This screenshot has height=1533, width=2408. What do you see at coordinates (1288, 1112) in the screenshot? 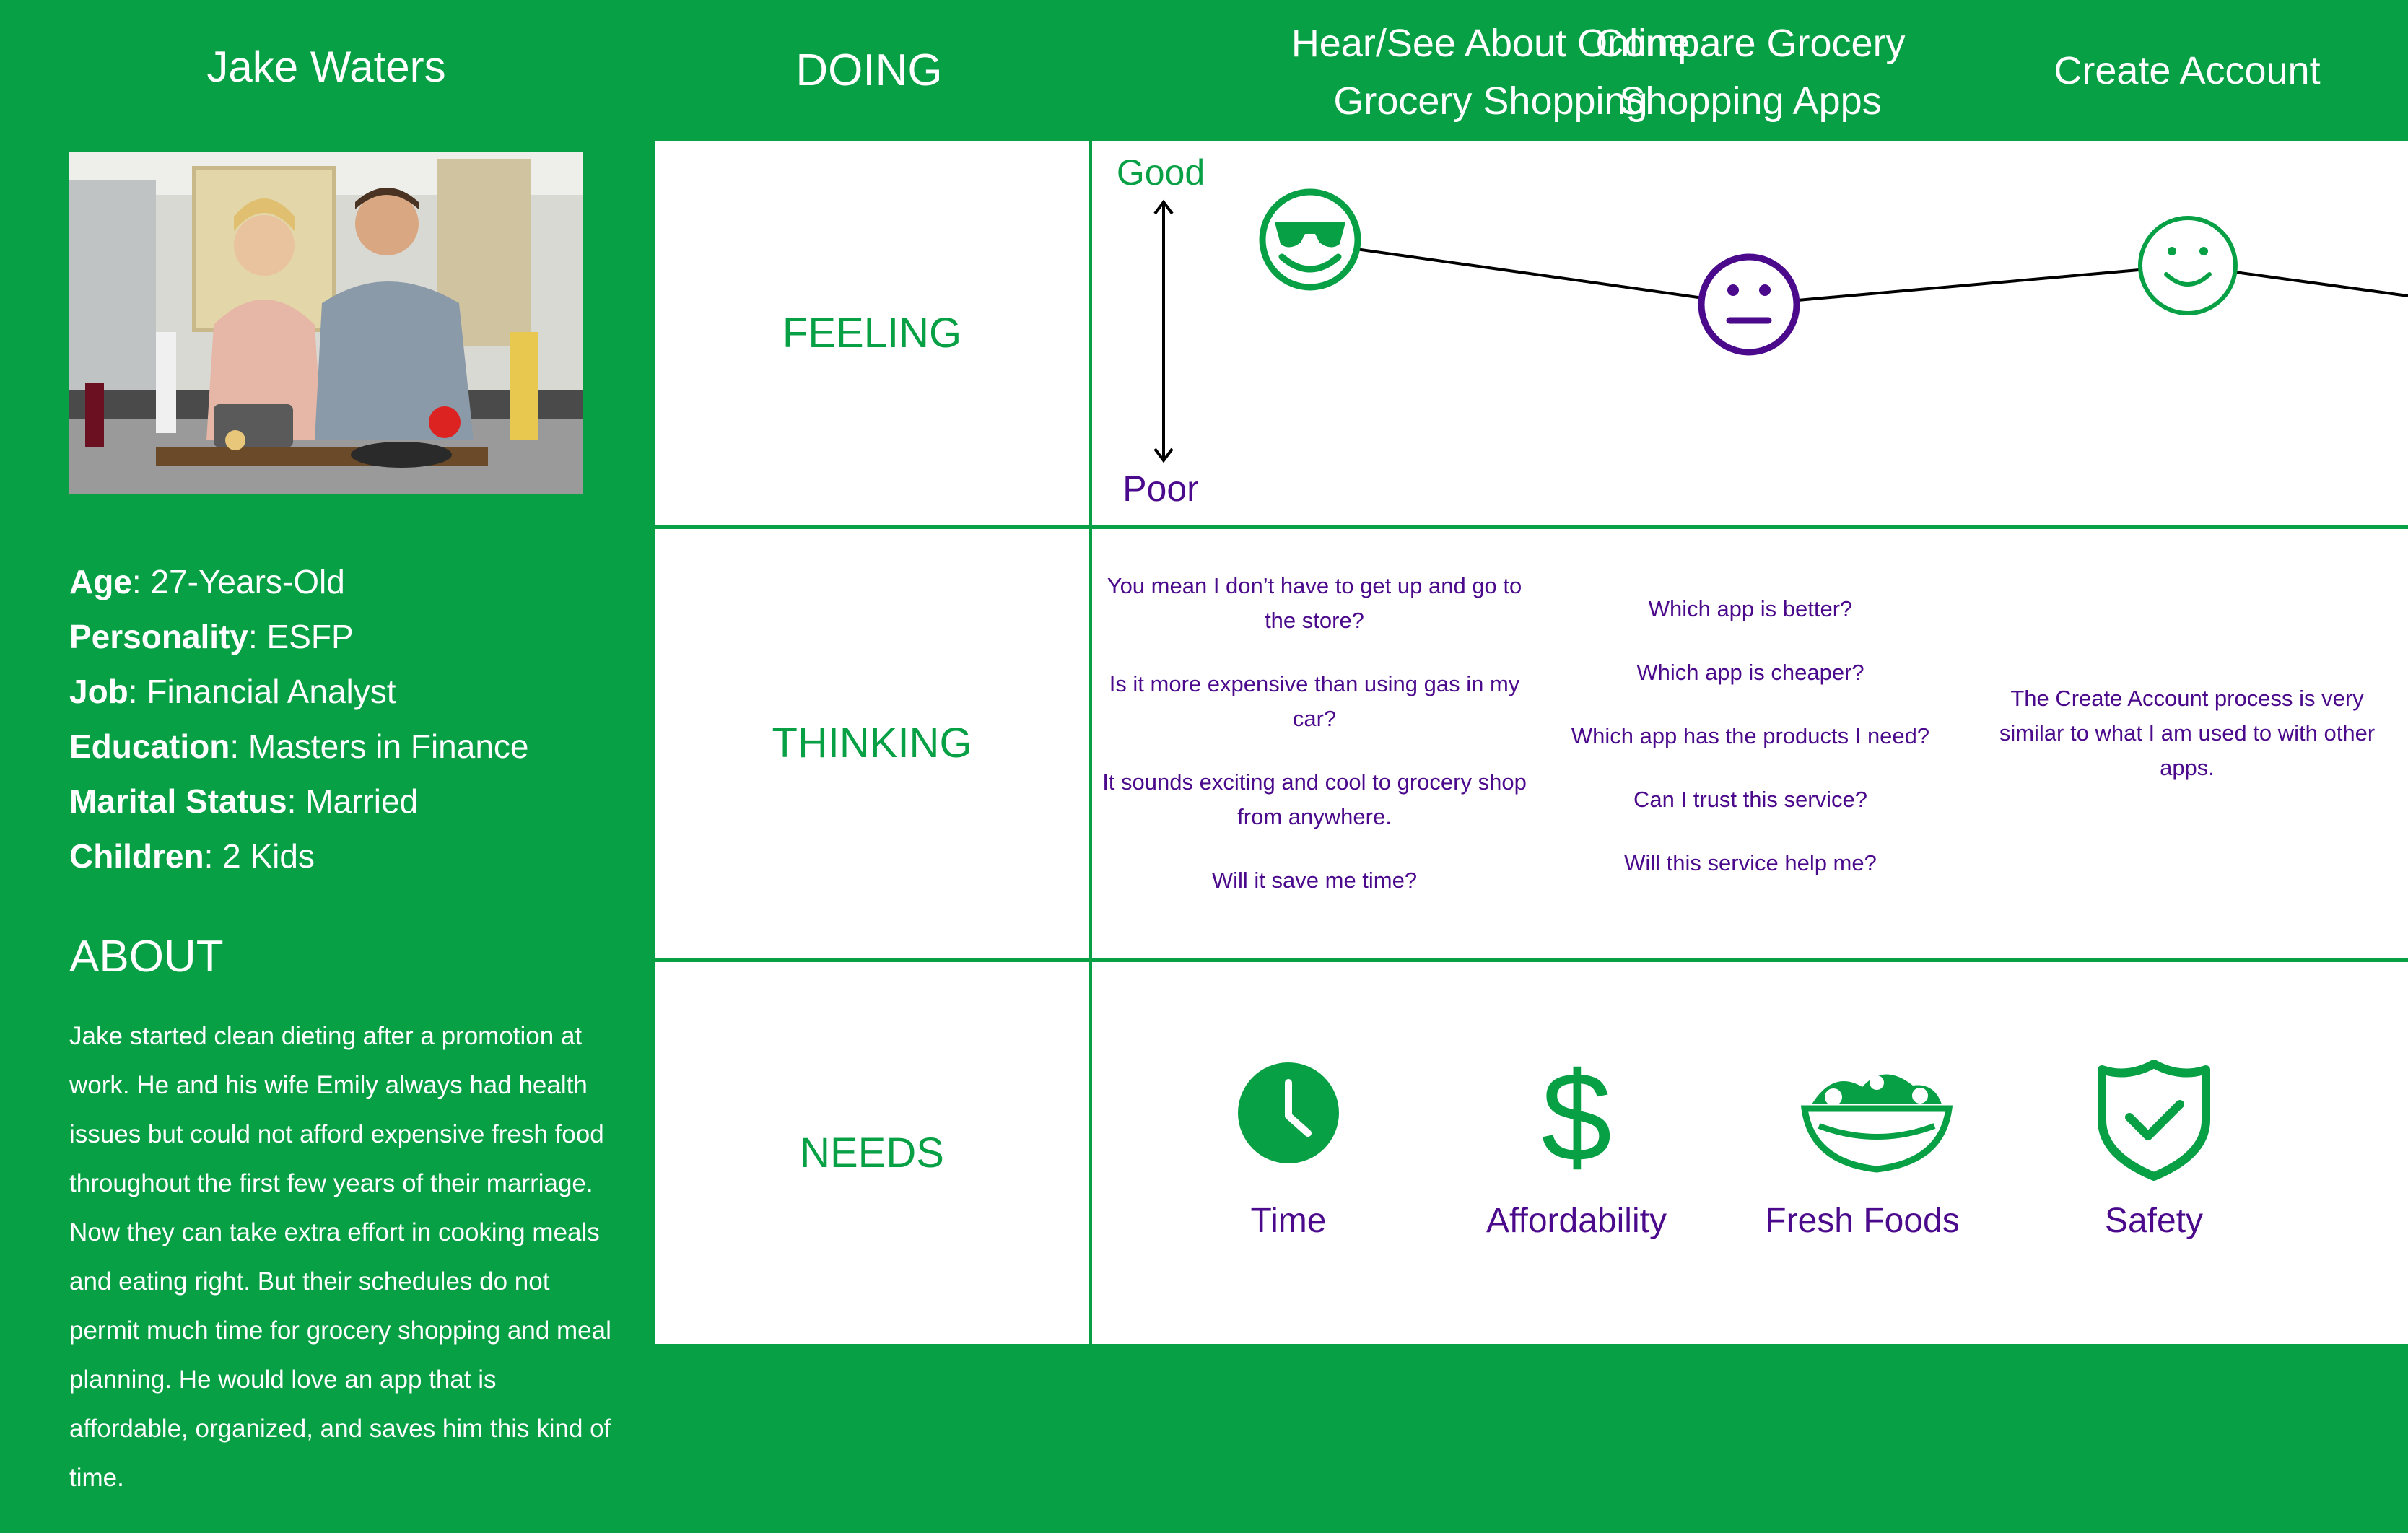
I see `clock-icon` at bounding box center [1288, 1112].